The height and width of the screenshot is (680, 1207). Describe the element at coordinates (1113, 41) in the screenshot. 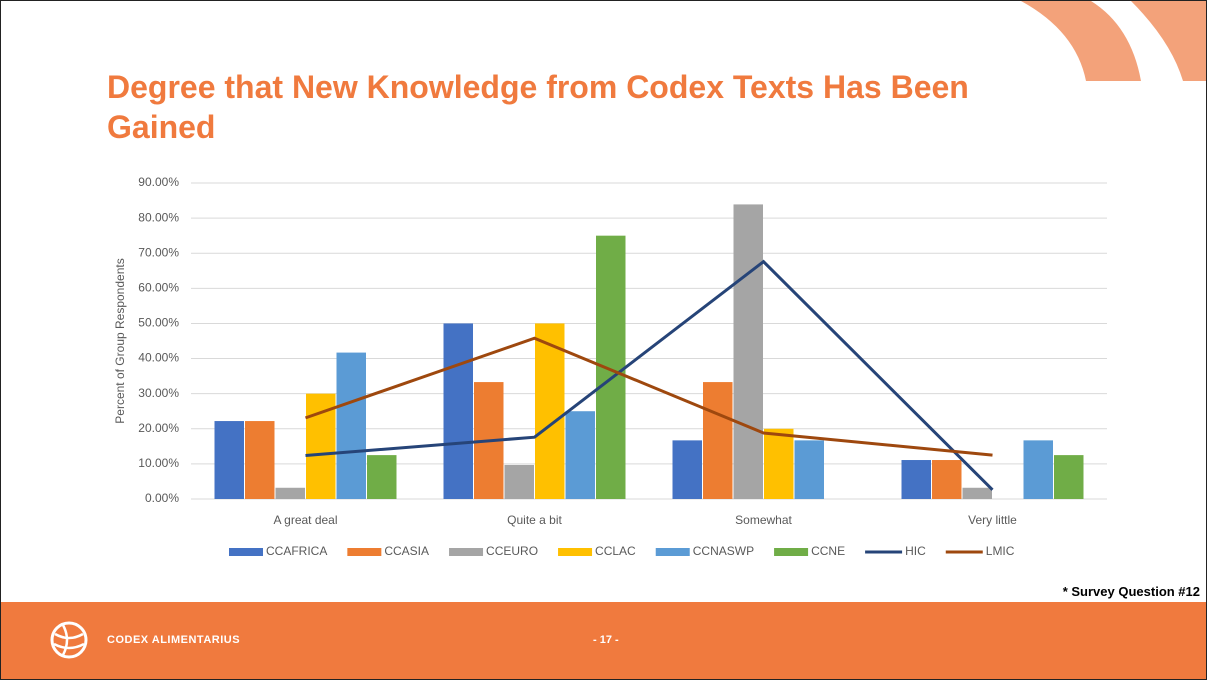

I see `decoration` at that location.